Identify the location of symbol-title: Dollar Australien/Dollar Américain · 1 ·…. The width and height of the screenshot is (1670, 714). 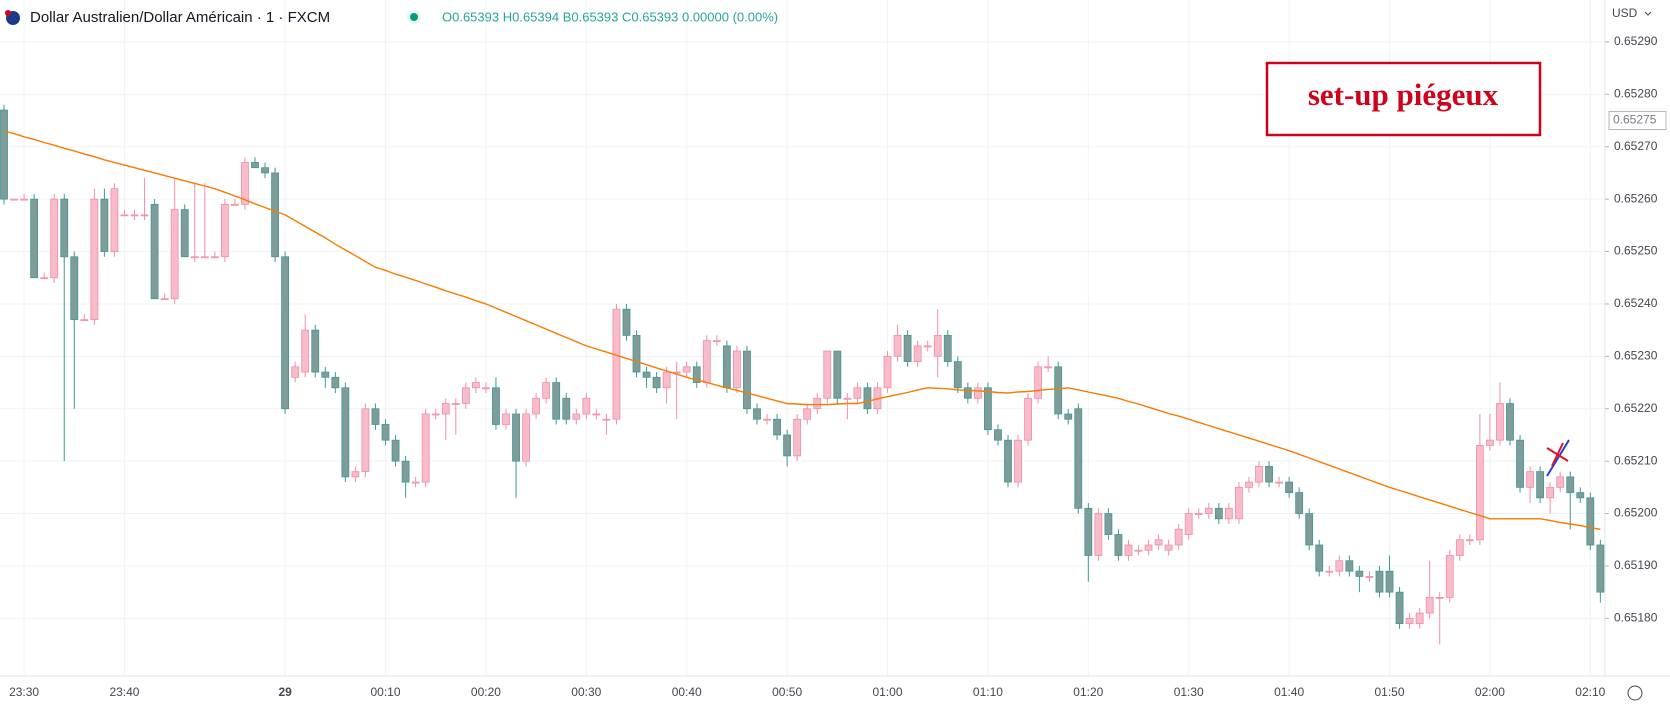
(180, 17).